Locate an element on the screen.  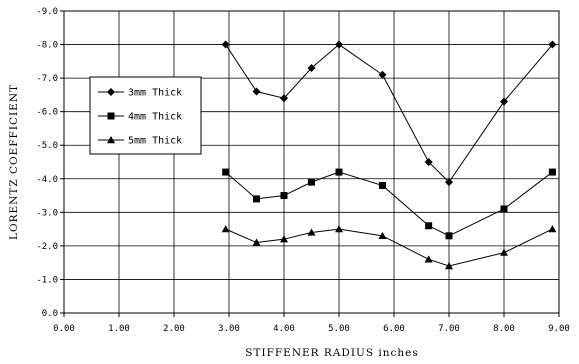
legend-label: 4mm Thick is located at coordinates (155, 117).